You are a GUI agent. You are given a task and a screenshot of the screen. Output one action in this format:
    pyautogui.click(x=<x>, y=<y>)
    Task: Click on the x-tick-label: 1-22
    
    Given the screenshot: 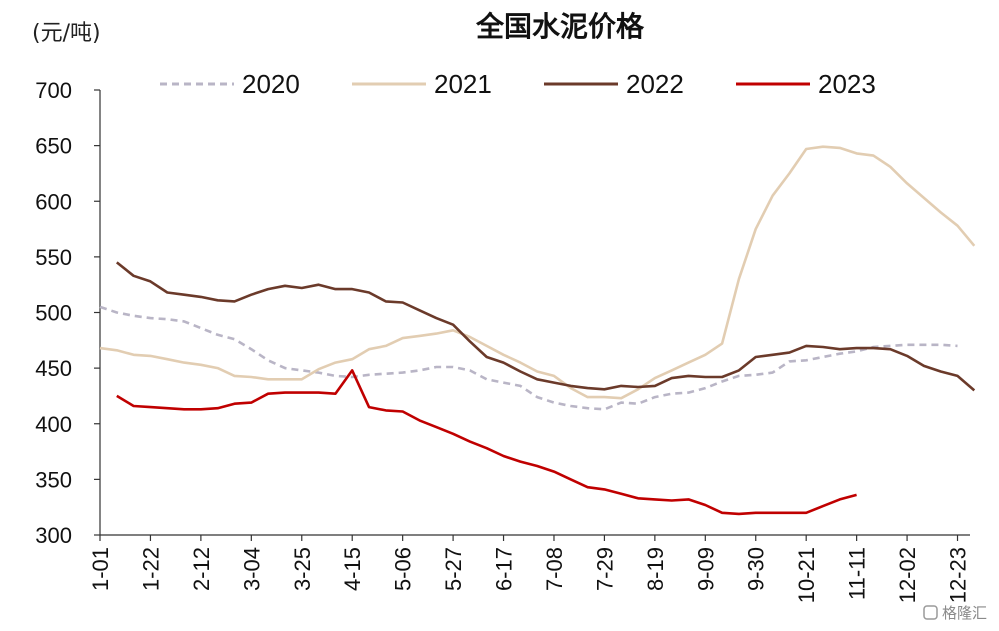 What is the action you would take?
    pyautogui.click(x=150, y=569)
    